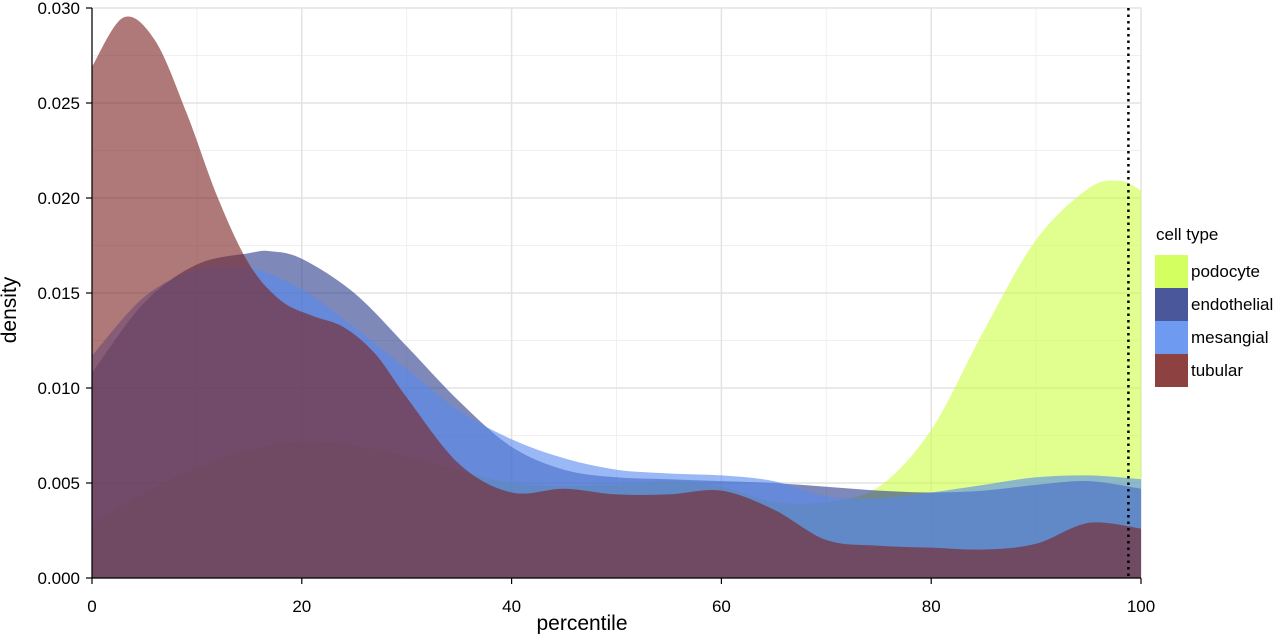 This screenshot has height=634, width=1280. What do you see at coordinates (931, 606) in the screenshot?
I see `x-tick-label: 80` at bounding box center [931, 606].